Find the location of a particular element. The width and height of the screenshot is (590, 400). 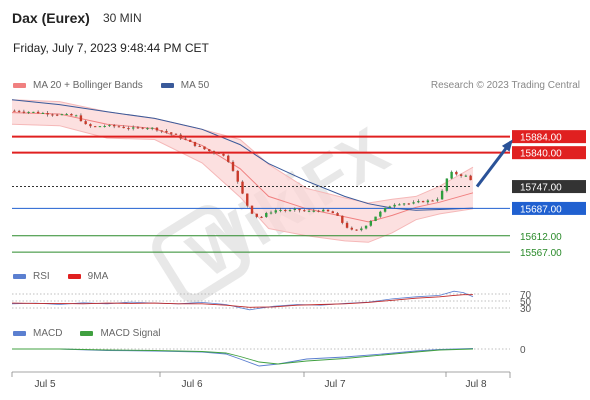

x-tick-label-Jul-7: Jul 7 is located at coordinates (335, 384).